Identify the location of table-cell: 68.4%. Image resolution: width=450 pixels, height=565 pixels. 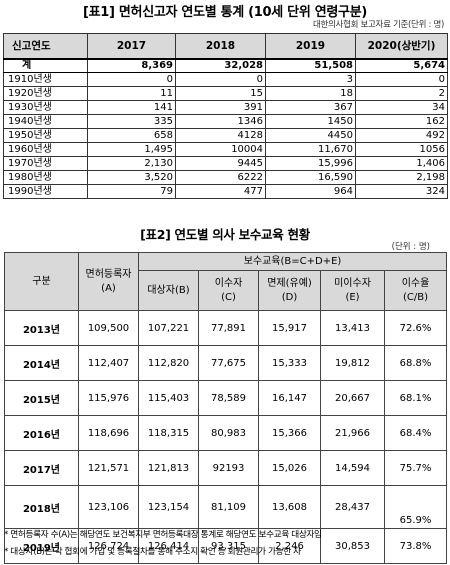
(415, 433).